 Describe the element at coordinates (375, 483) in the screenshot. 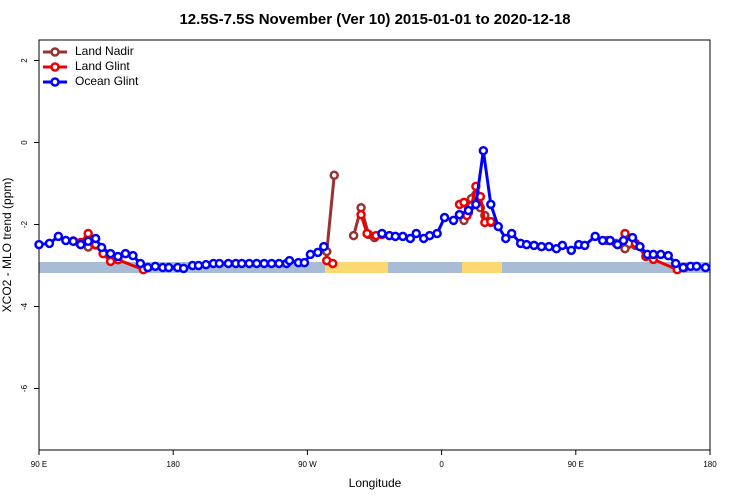

I see `x-axis-label: Longitude` at that location.